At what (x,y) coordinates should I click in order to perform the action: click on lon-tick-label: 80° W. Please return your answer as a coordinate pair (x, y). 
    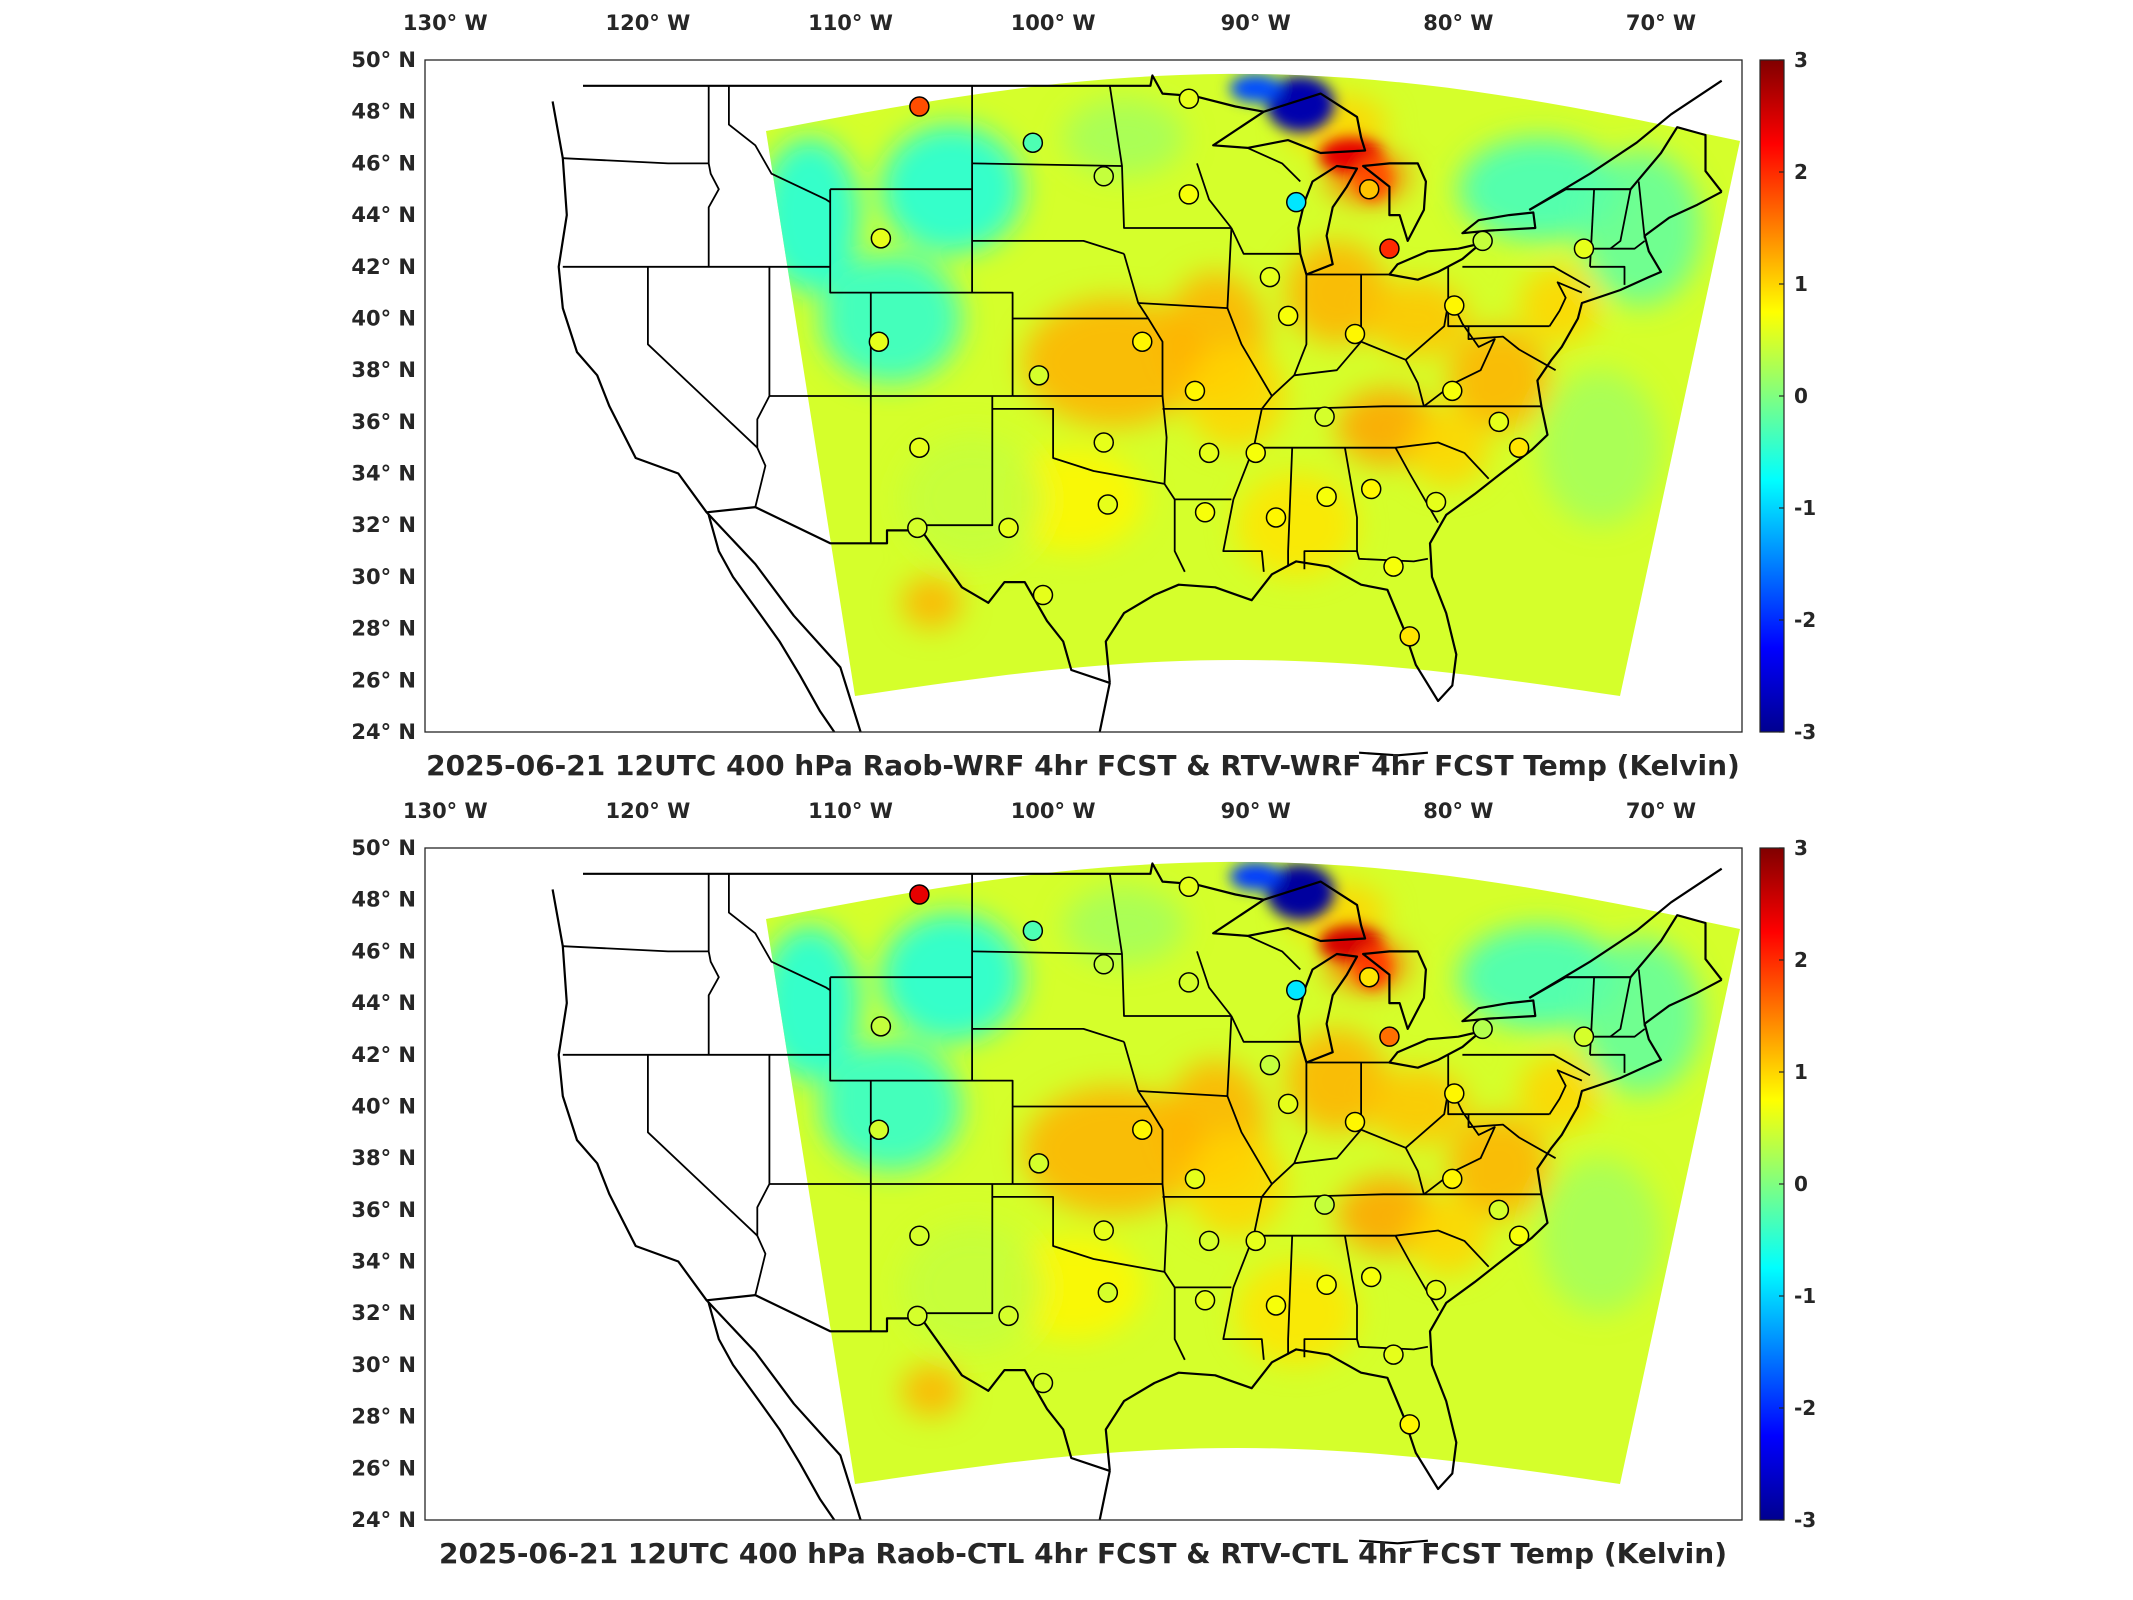
    Looking at the image, I should click on (1458, 23).